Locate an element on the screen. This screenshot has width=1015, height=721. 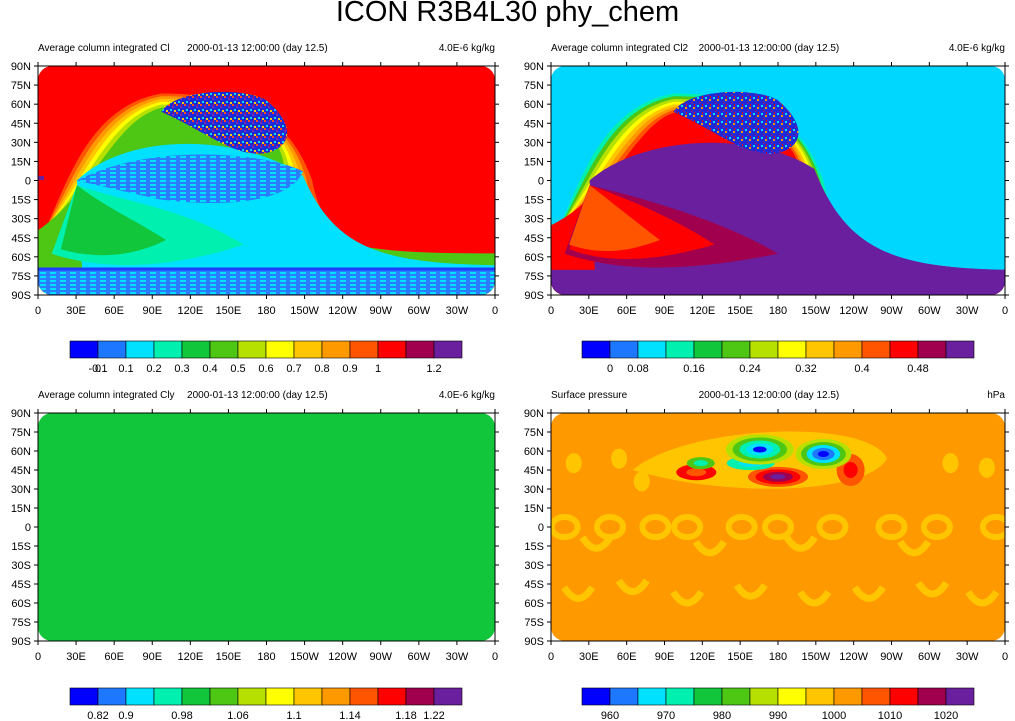
colorbar: 0.82 0.9 0.98 1.06 1.1 1.14 1.18 1.22 is located at coordinates (266, 704).